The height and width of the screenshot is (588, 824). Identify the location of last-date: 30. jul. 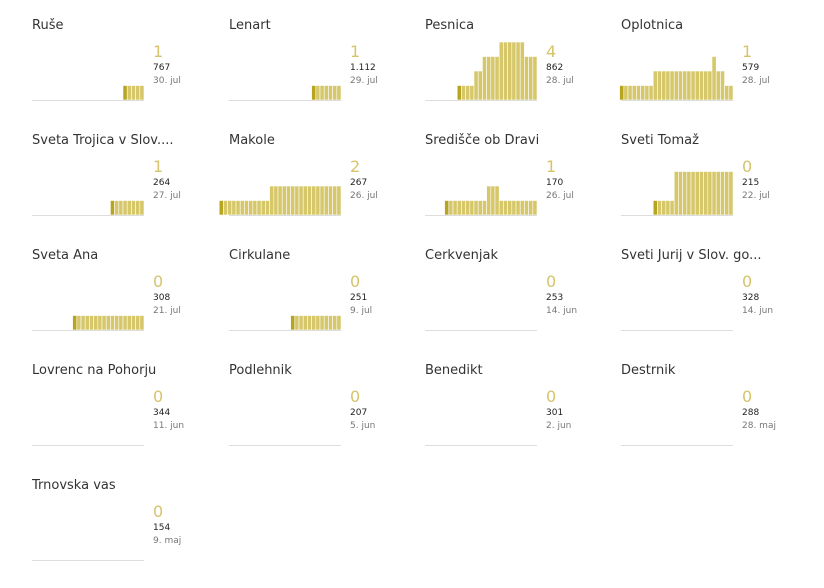
(167, 81).